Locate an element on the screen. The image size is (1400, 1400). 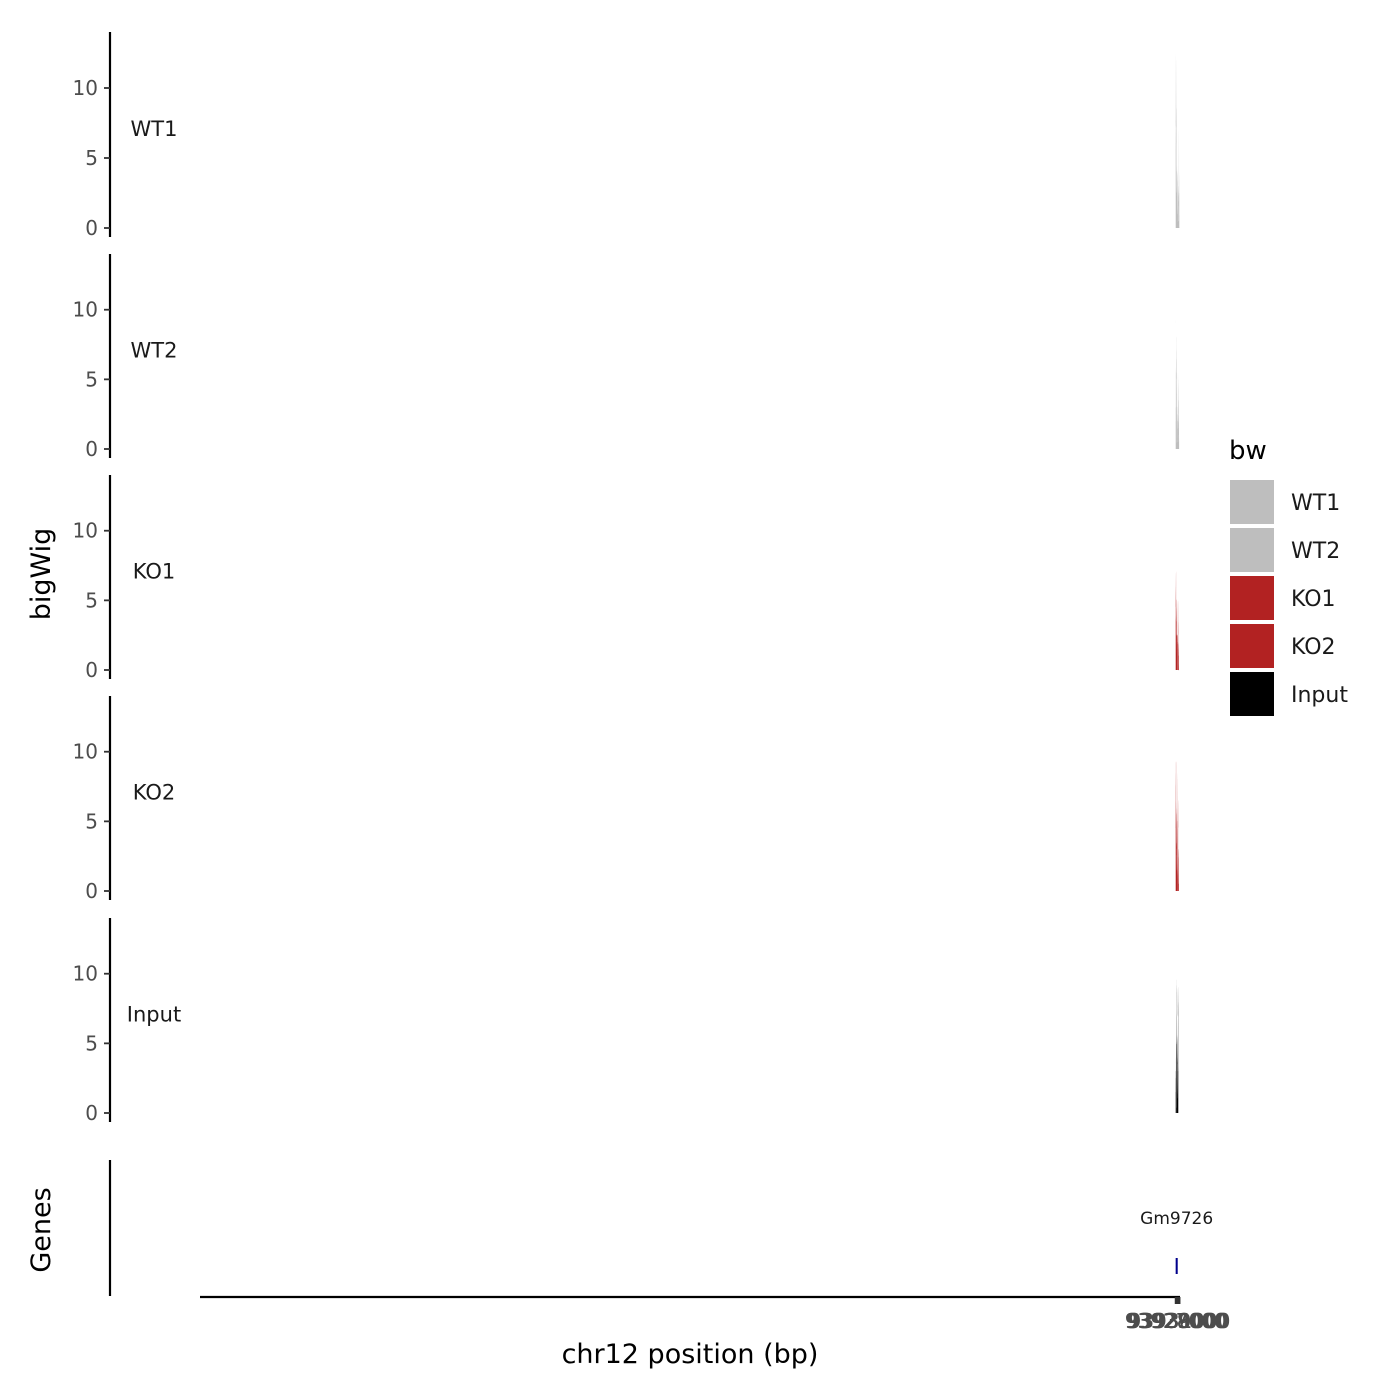
gene-track: Gm9726 is located at coordinates (660, 1228).